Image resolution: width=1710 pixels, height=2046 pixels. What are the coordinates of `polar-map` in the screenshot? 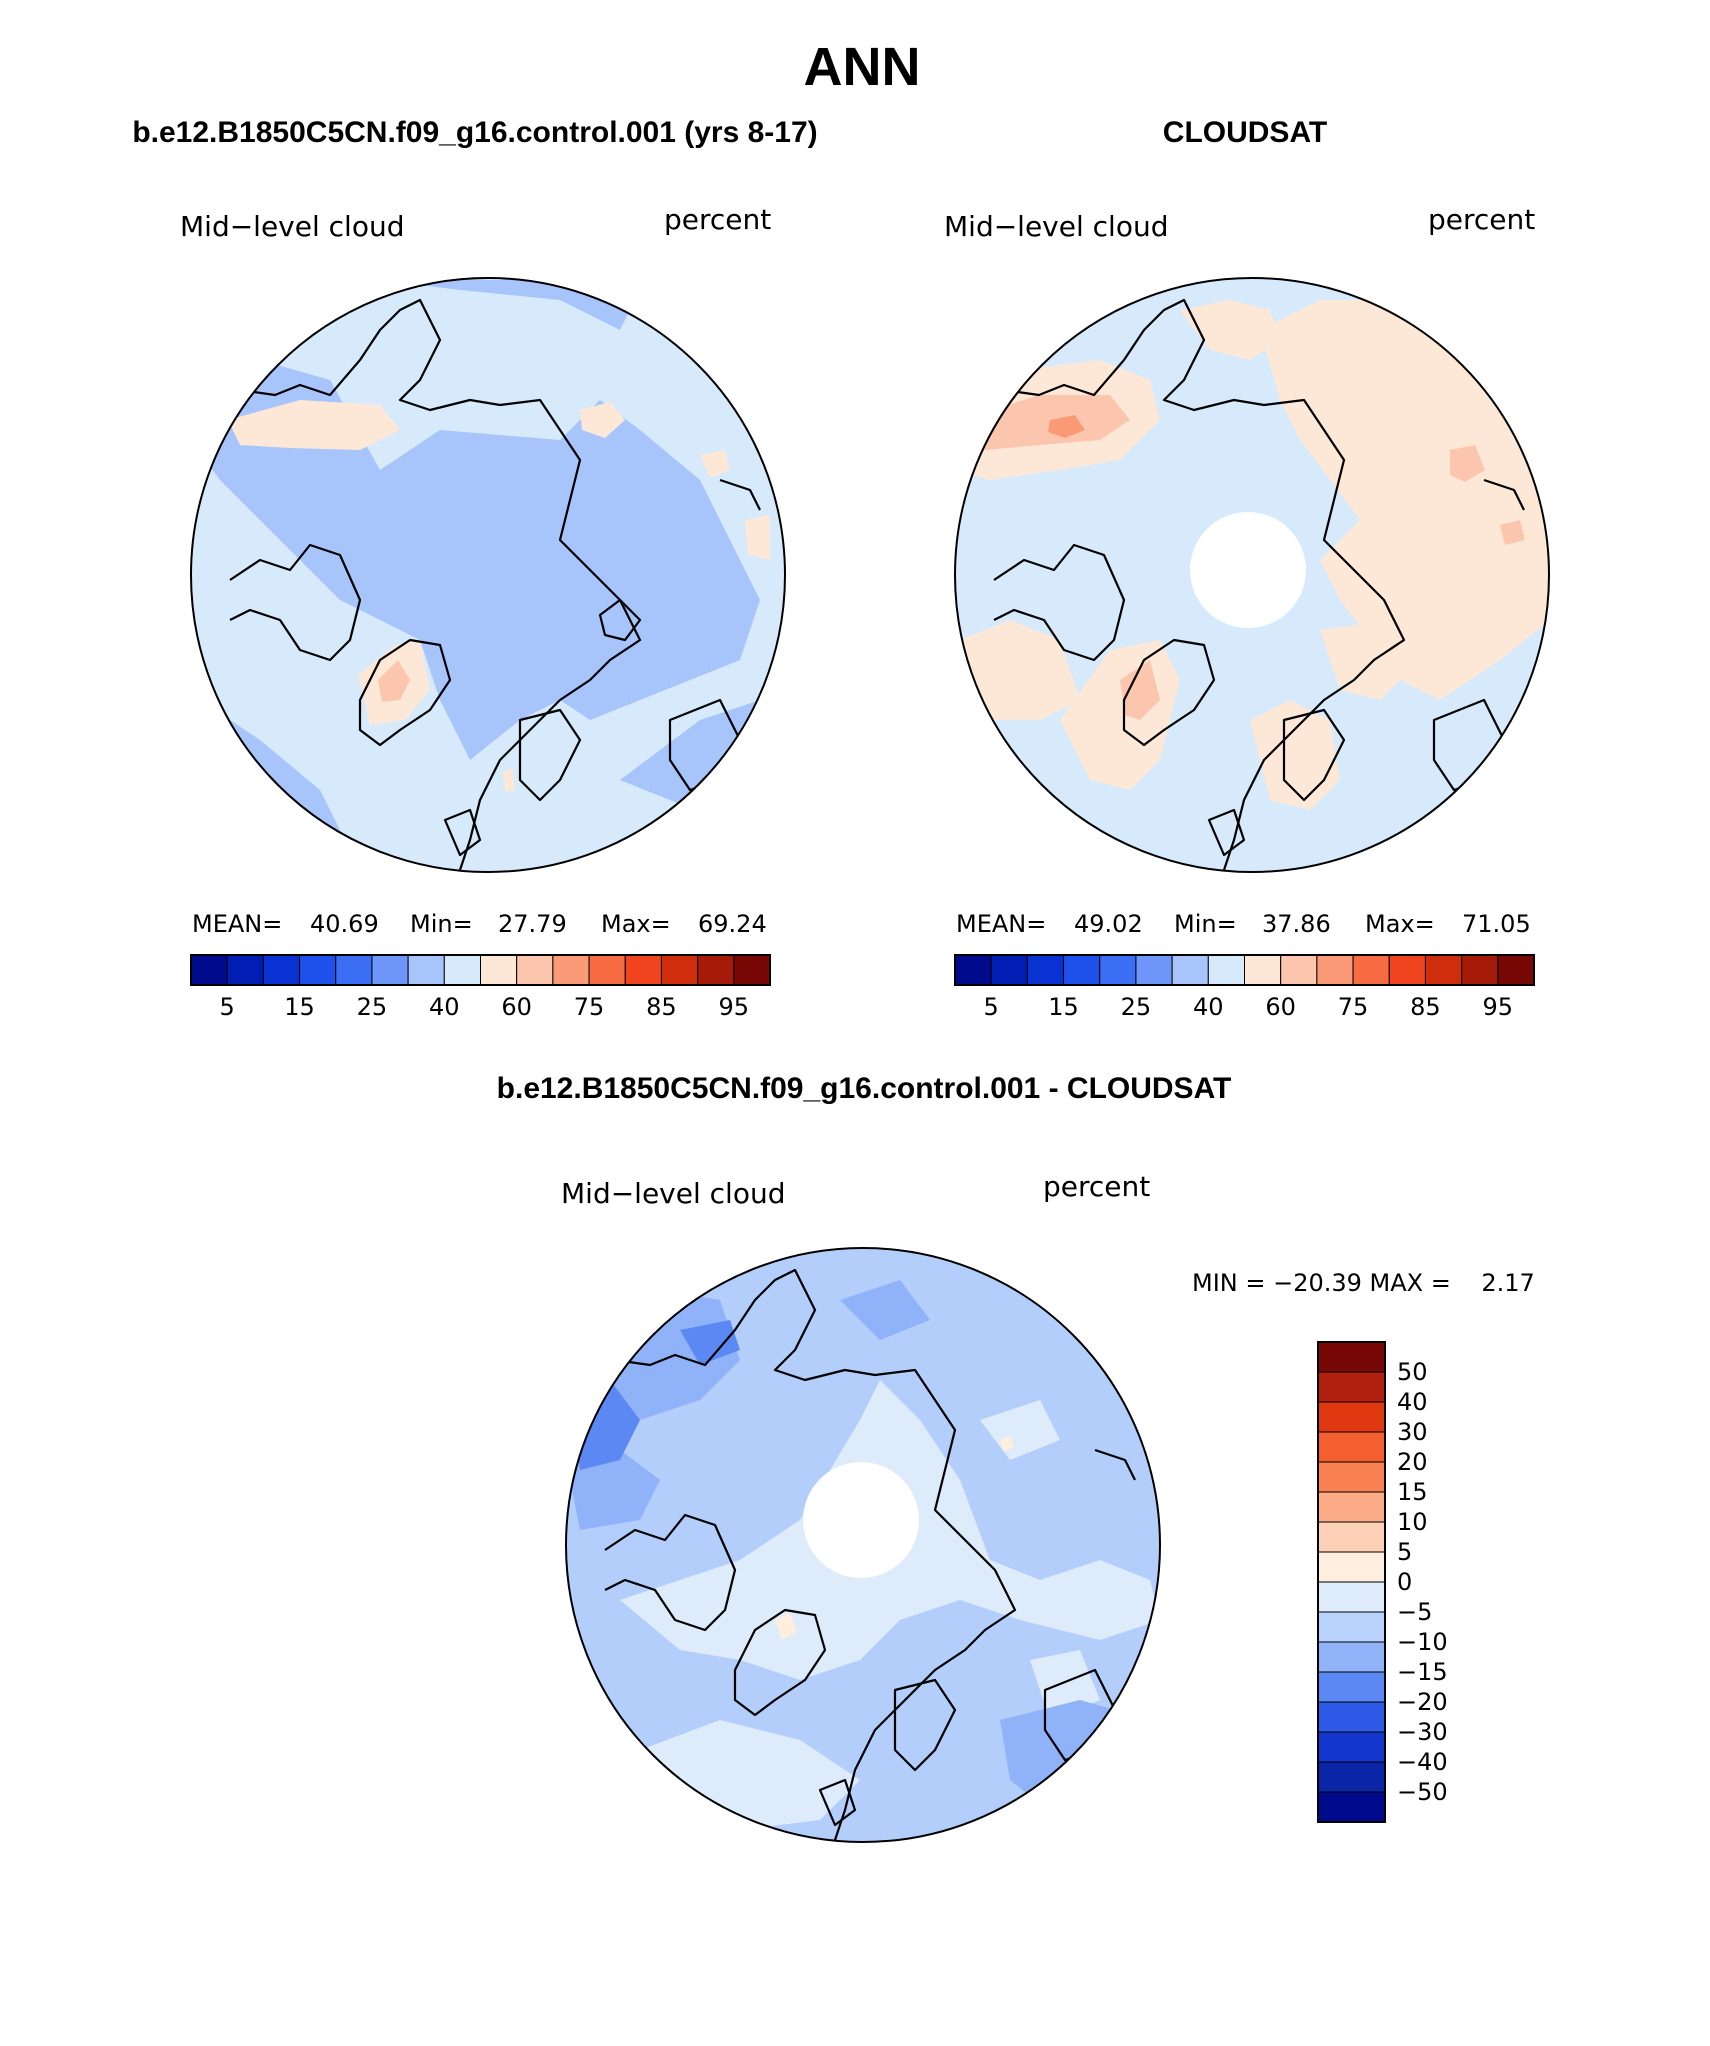 It's located at (863, 1545).